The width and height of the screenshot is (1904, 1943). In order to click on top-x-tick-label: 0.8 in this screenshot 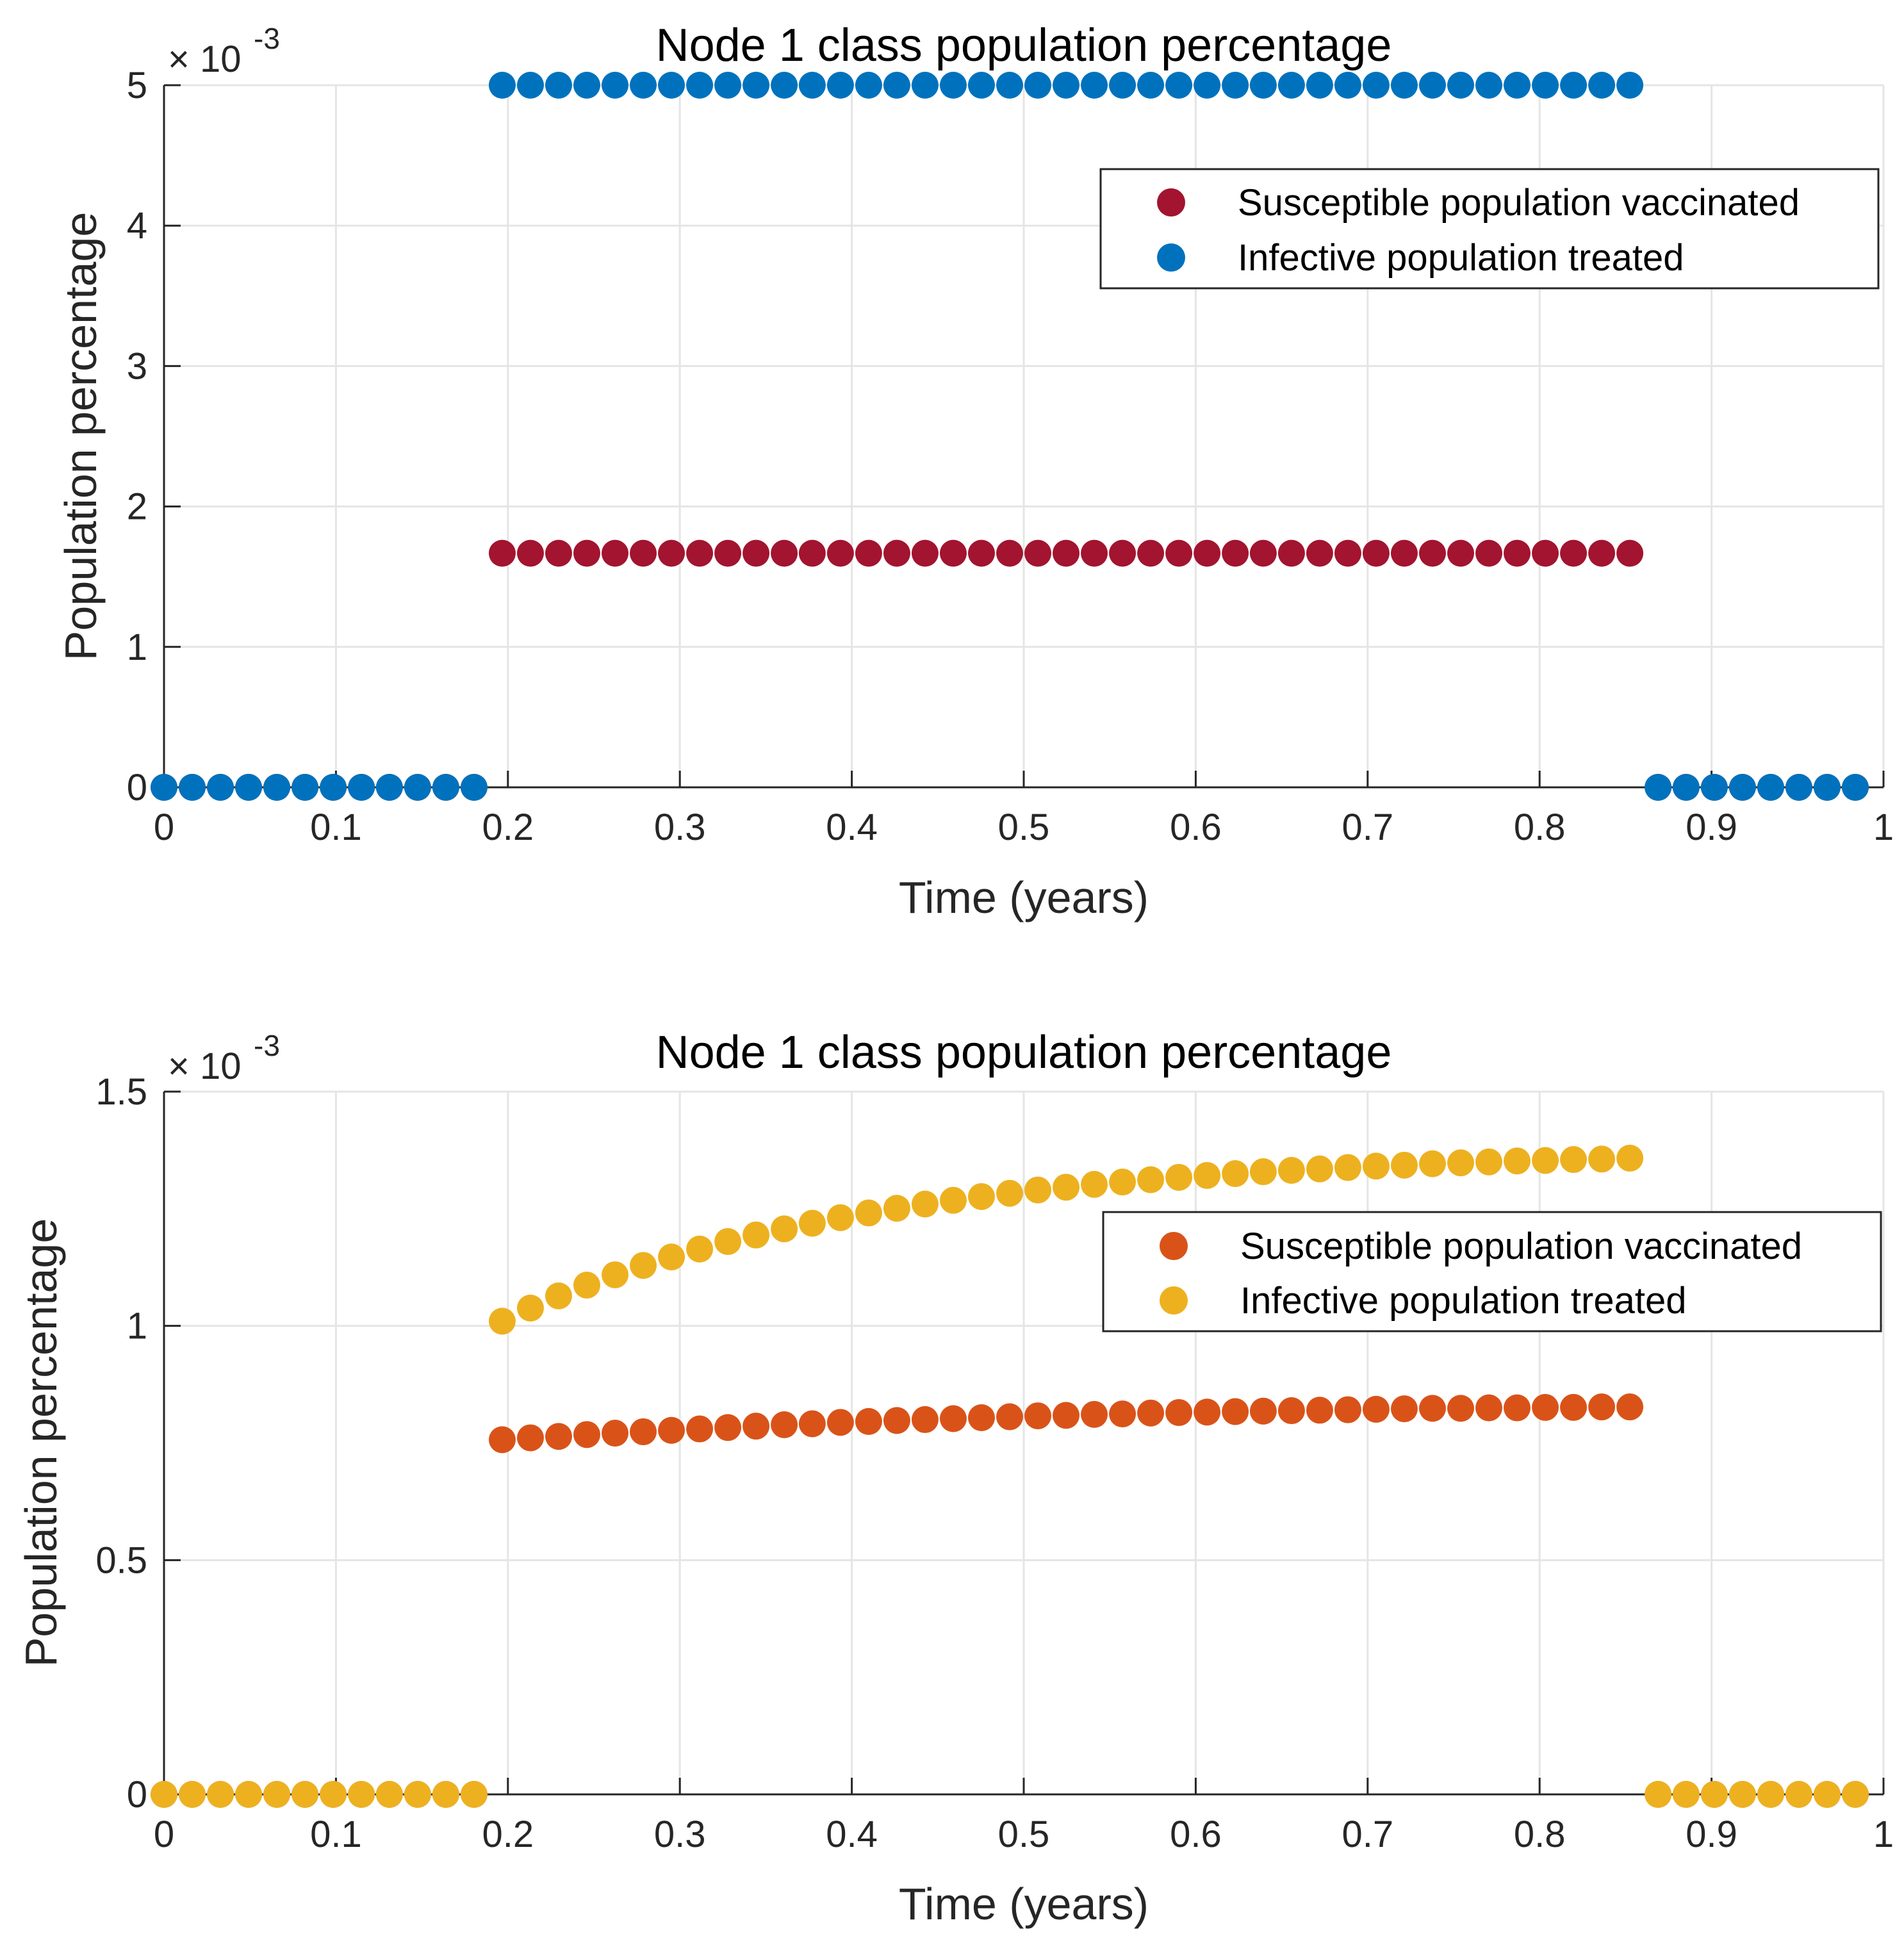, I will do `click(1540, 827)`.